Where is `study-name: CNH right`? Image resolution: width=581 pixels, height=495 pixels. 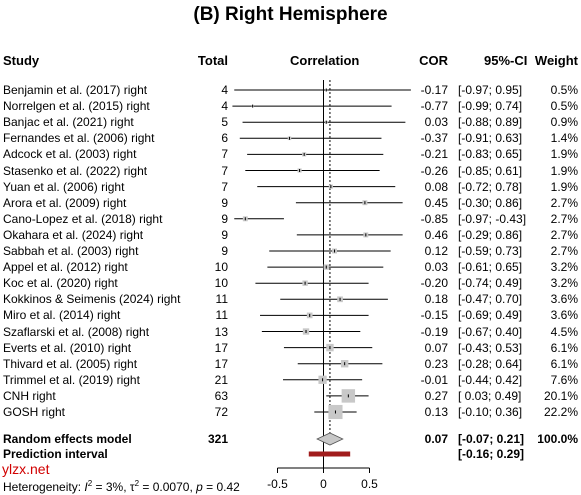 study-name: CNH right is located at coordinates (29, 395).